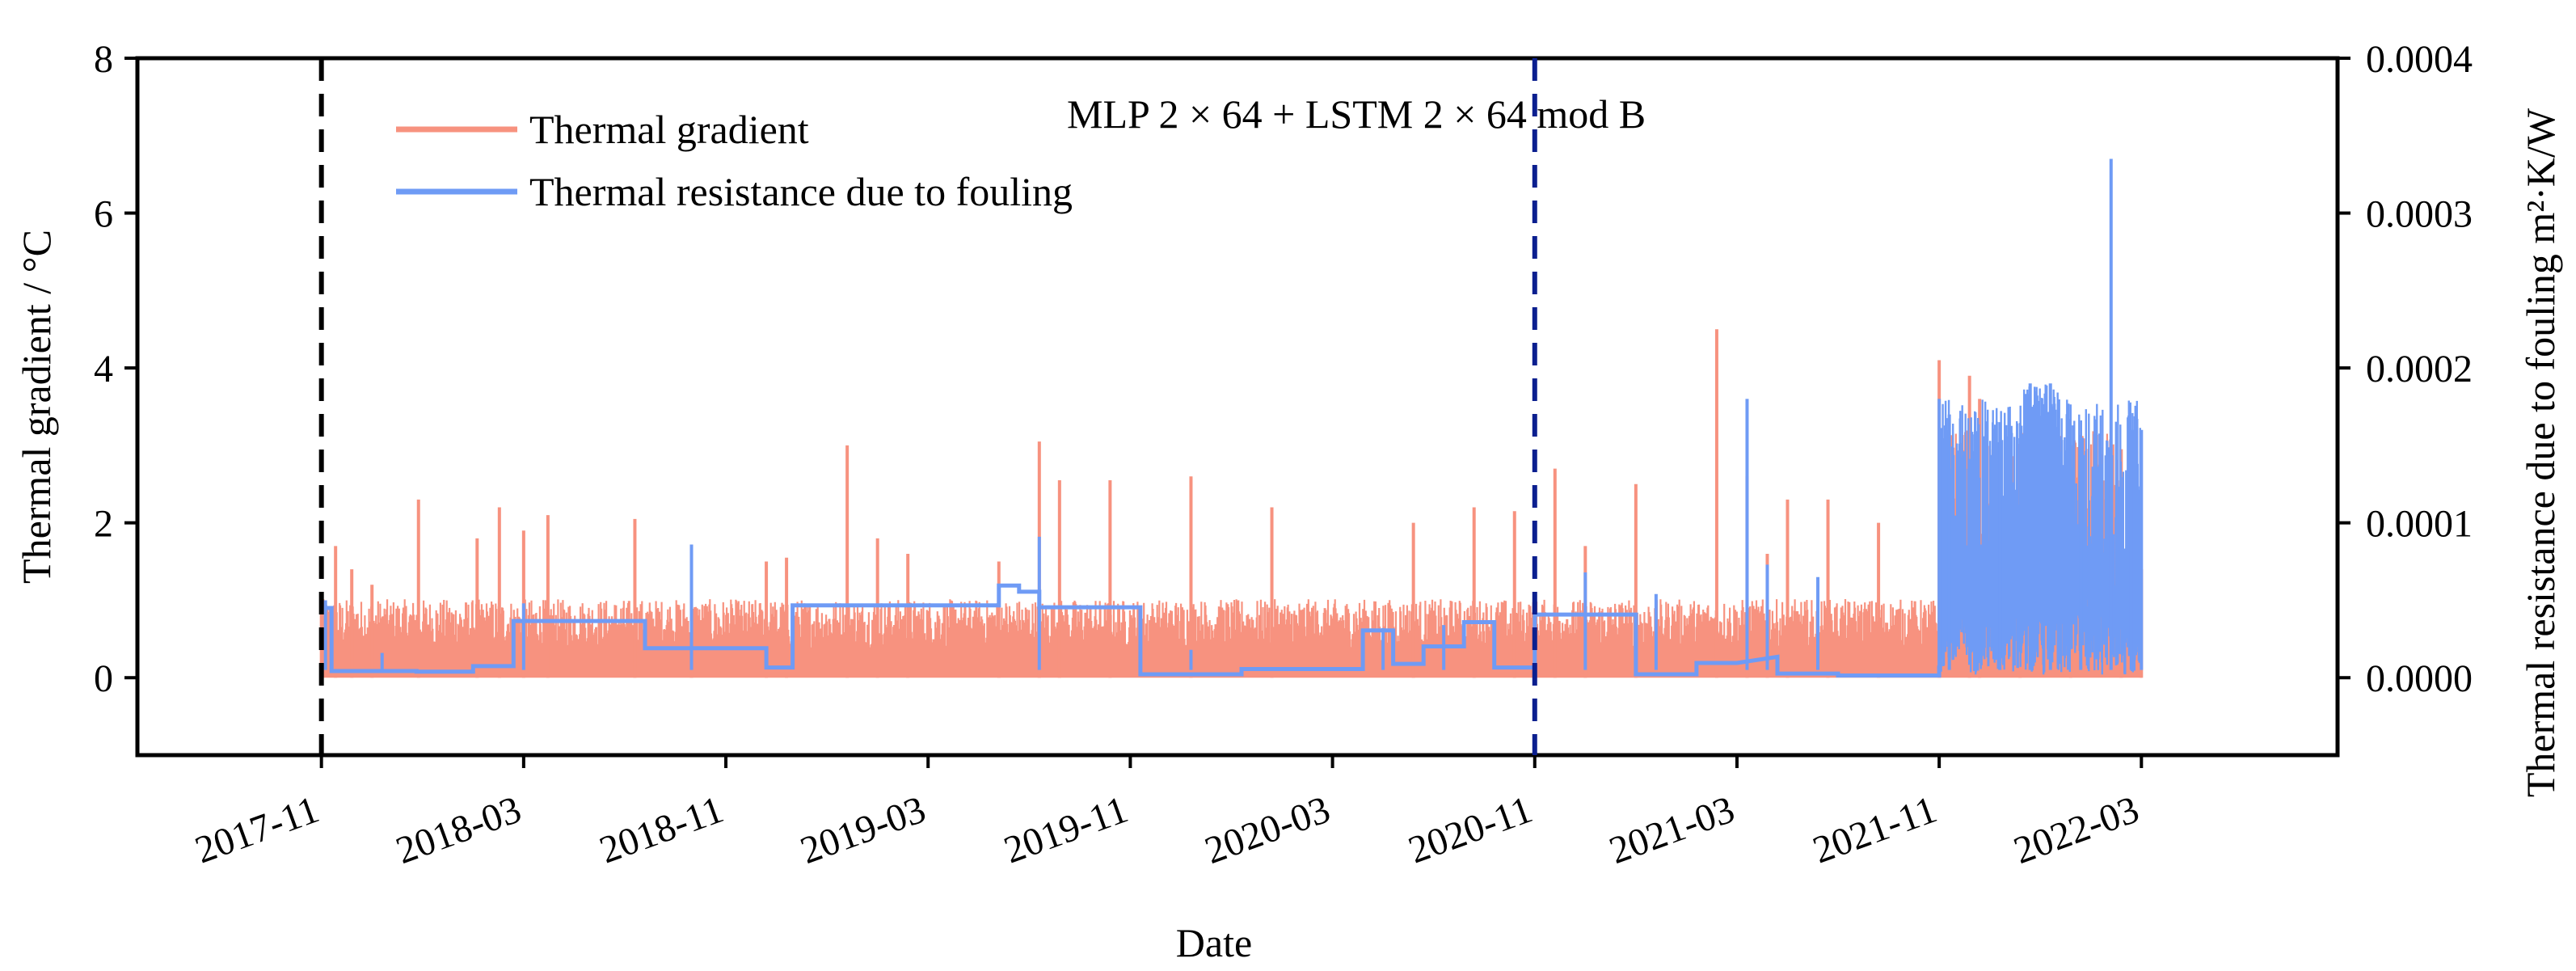 The image size is (2576, 971). What do you see at coordinates (661, 830) in the screenshot?
I see `x-tick-label: 2018-11` at bounding box center [661, 830].